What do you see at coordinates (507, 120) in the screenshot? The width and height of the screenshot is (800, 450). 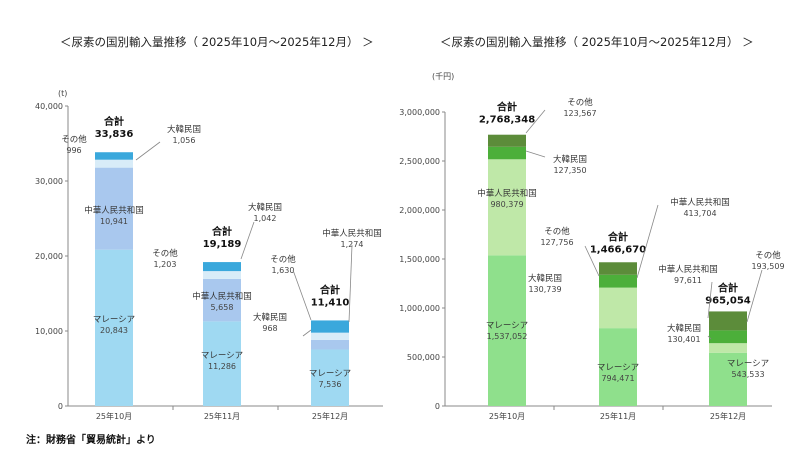 I see `total-value: 2,768,348` at bounding box center [507, 120].